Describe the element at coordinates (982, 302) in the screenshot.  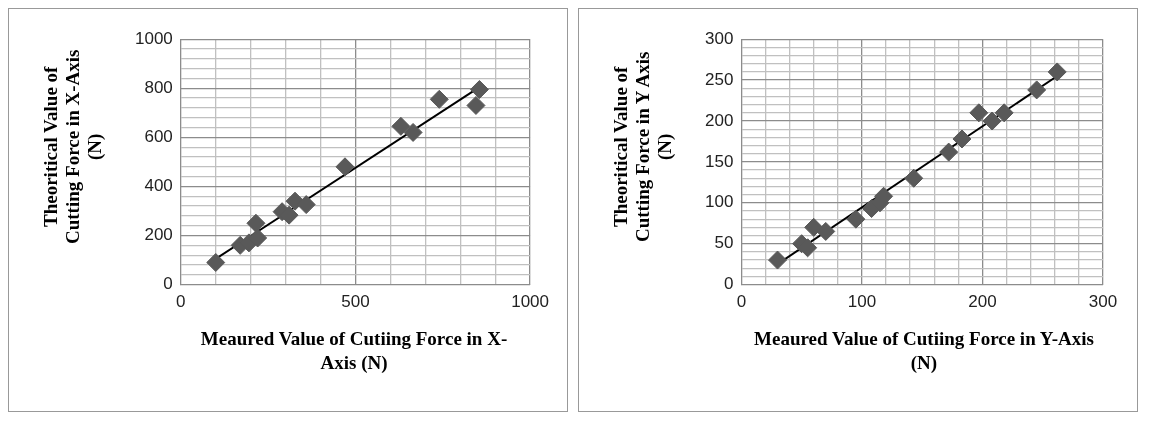
I see `x-tick-label: 200` at that location.